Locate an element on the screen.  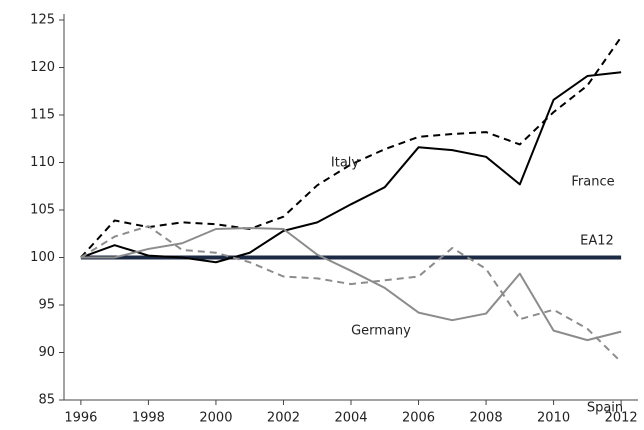
y-tick-label: 85 is located at coordinates (46, 400).